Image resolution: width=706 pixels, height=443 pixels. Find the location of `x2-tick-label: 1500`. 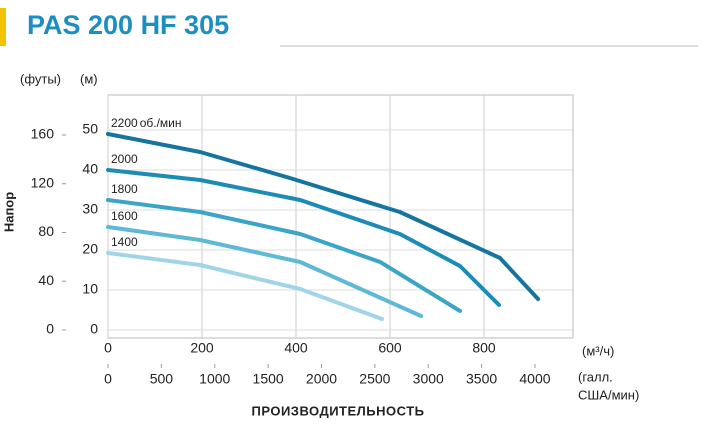

x2-tick-label: 1500 is located at coordinates (268, 379).